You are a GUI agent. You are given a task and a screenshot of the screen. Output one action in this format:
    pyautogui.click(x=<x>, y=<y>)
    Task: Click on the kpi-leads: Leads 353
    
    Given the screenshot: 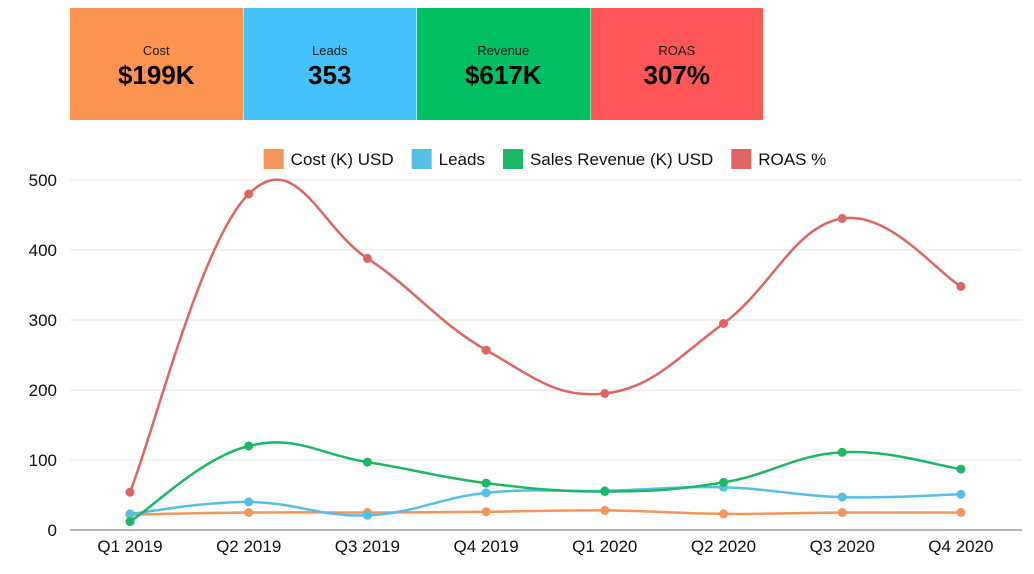 What is the action you would take?
    pyautogui.click(x=330, y=64)
    